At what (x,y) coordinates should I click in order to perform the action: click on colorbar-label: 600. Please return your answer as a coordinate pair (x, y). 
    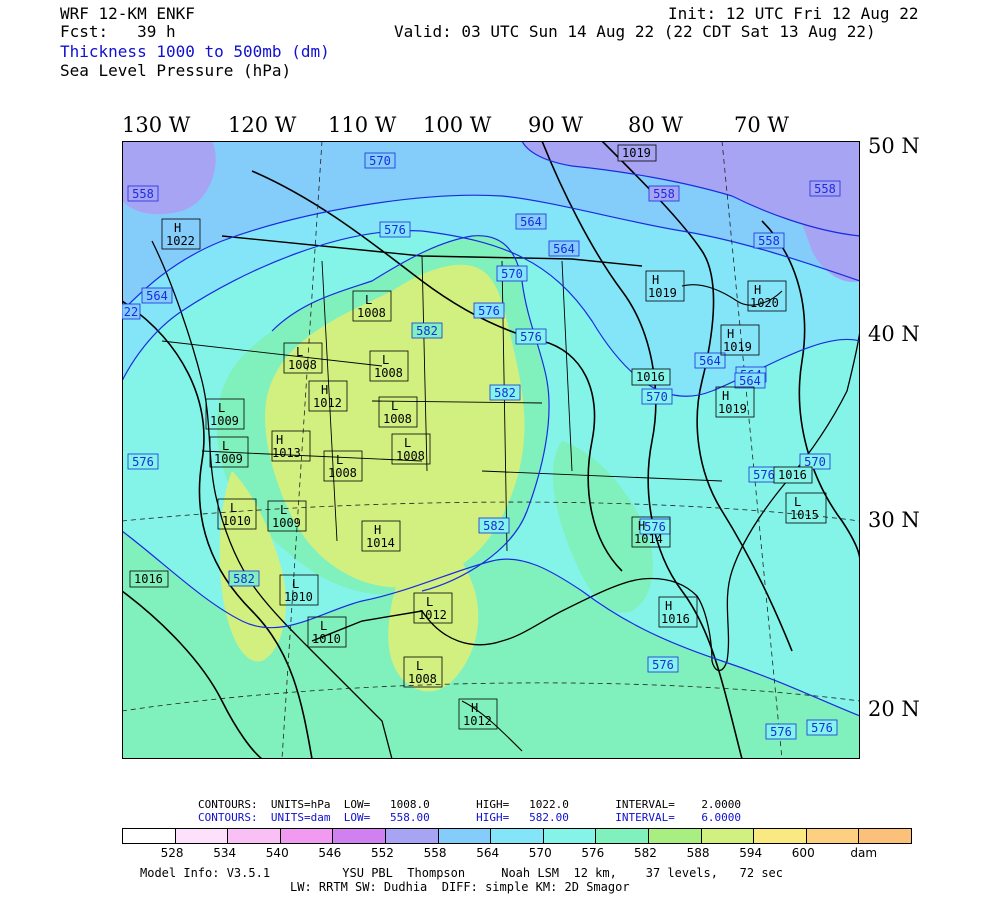
    Looking at the image, I should click on (803, 853).